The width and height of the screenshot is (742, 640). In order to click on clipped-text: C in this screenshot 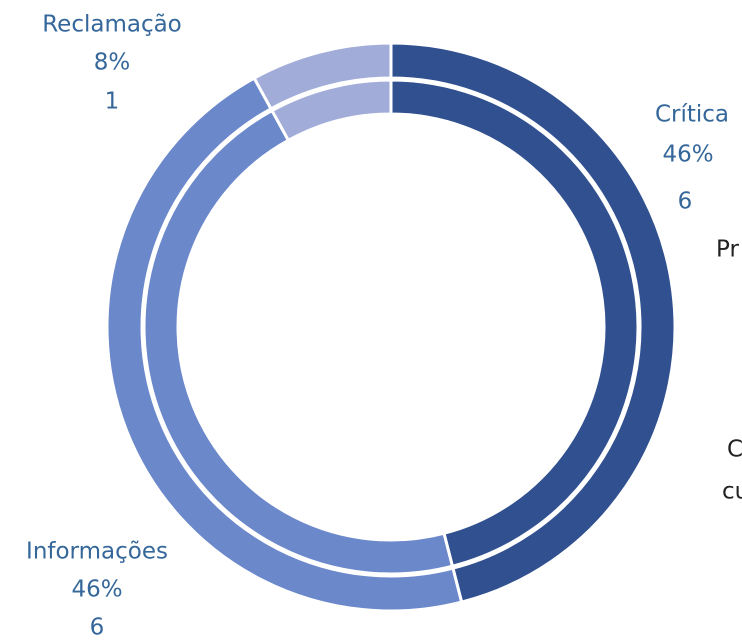, I will do `click(734, 450)`.